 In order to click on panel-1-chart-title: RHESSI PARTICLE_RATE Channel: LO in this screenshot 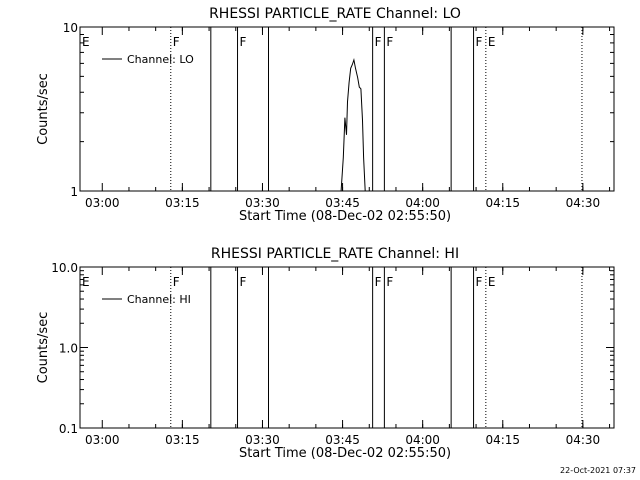, I will do `click(335, 14)`.